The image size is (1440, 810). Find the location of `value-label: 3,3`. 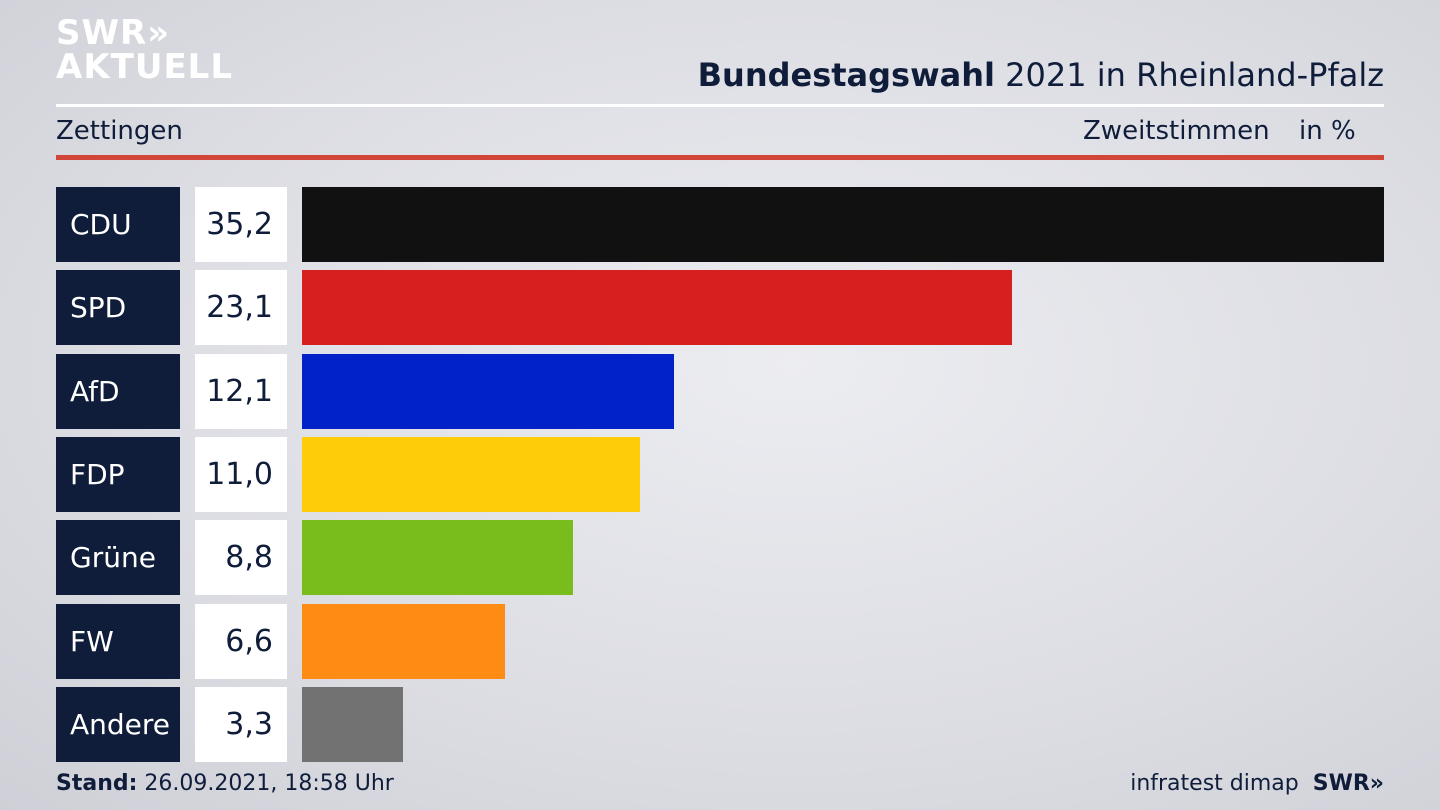

value-label: 3,3 is located at coordinates (241, 724).